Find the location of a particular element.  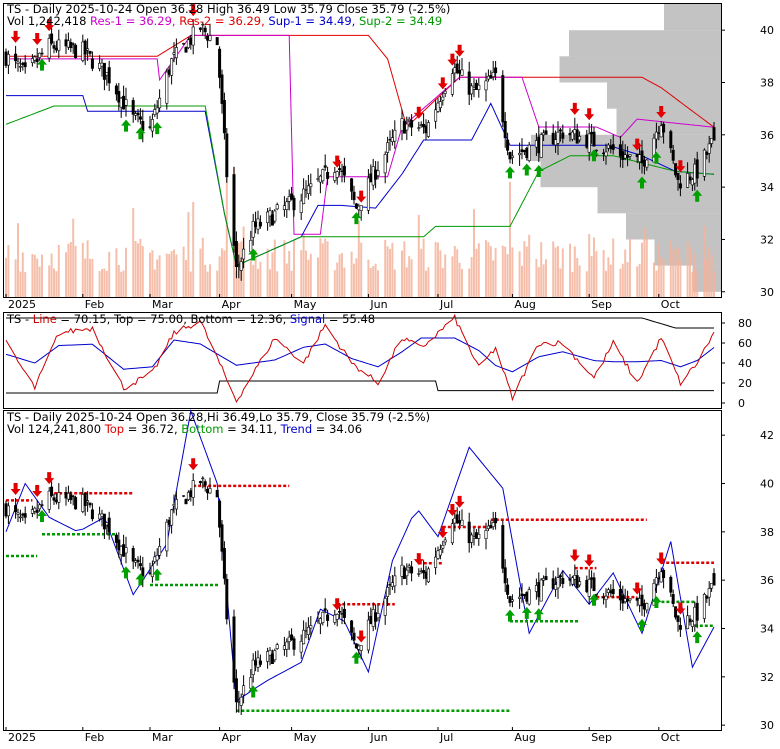

header-segment: Top is located at coordinates (114, 429).